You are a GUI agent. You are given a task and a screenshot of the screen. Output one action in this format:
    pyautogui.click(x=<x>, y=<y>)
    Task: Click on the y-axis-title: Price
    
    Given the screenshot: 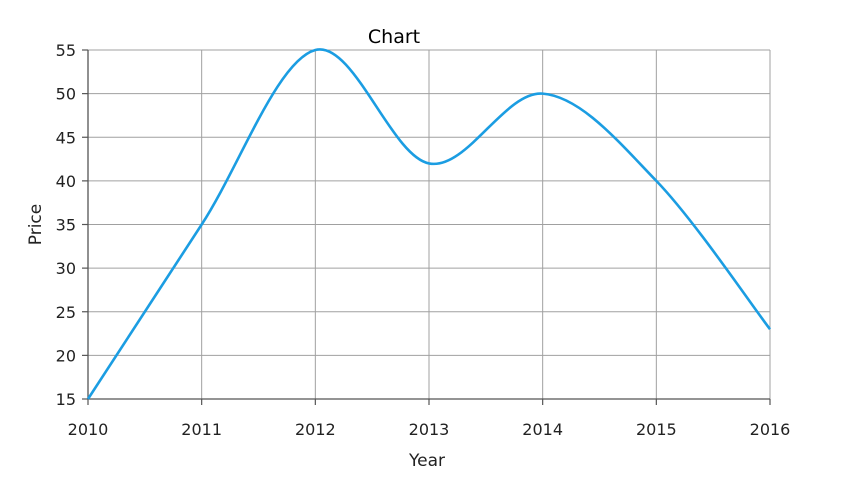 What is the action you would take?
    pyautogui.click(x=36, y=224)
    